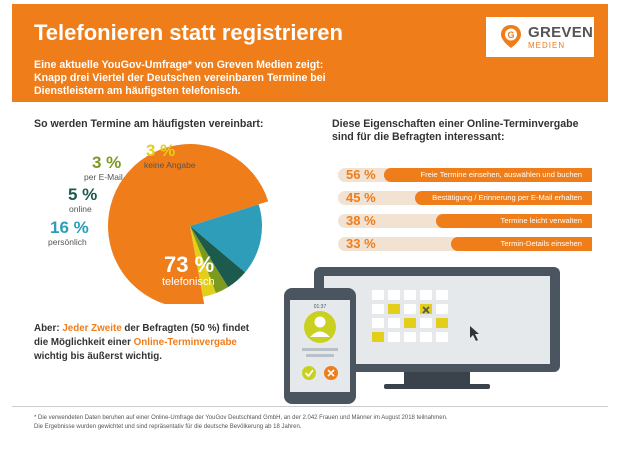  What do you see at coordinates (474, 333) in the screenshot?
I see `cursor-icon` at bounding box center [474, 333].